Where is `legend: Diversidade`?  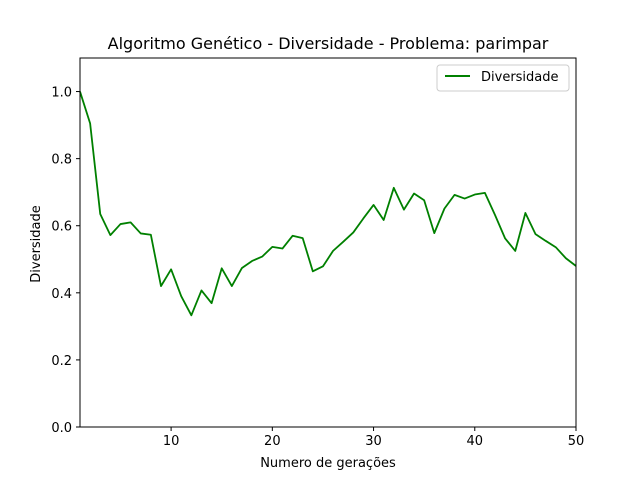
legend: Diversidade is located at coordinates (503, 78).